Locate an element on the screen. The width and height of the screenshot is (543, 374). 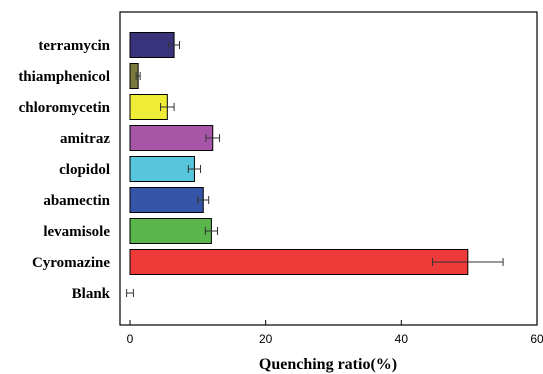
x-axis-title: Quenching ratio(%) is located at coordinates (328, 364).